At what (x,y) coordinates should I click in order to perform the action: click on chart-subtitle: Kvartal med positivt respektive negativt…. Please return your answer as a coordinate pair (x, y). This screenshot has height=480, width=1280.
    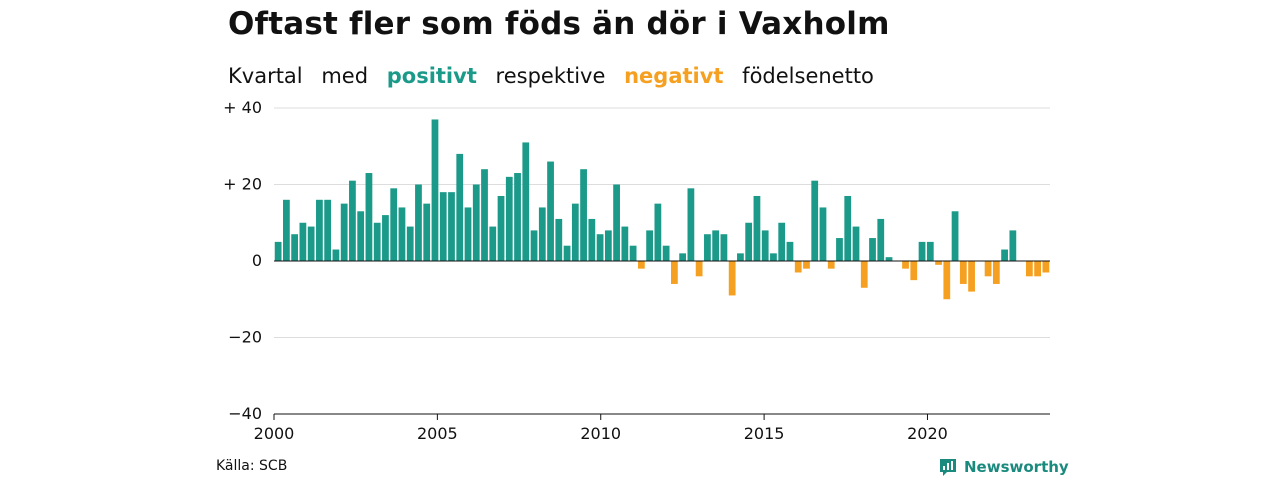
    Looking at the image, I should click on (557, 76).